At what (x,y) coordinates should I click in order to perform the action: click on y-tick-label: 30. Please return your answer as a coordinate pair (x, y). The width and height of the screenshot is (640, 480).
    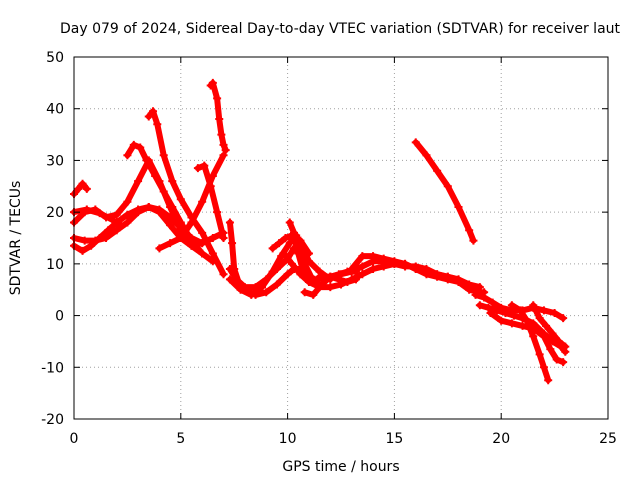
    Looking at the image, I should click on (55, 161).